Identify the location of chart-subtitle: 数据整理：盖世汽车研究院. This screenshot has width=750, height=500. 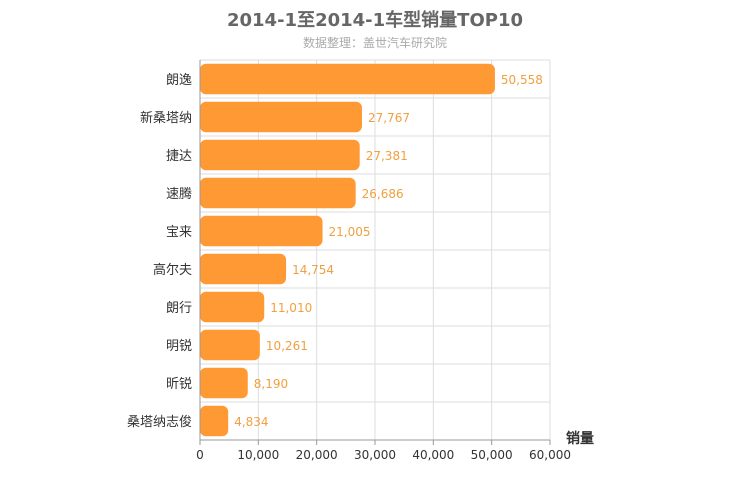
(374, 43).